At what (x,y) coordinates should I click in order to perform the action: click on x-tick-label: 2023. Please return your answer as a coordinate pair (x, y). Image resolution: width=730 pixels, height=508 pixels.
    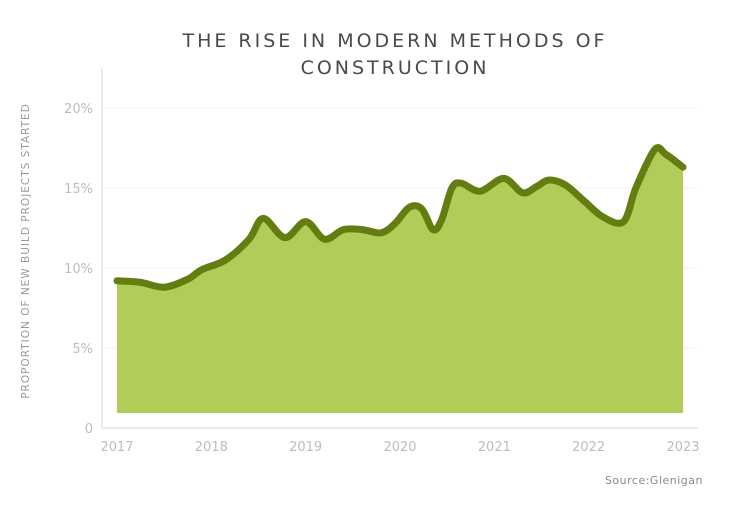
    Looking at the image, I should click on (682, 447).